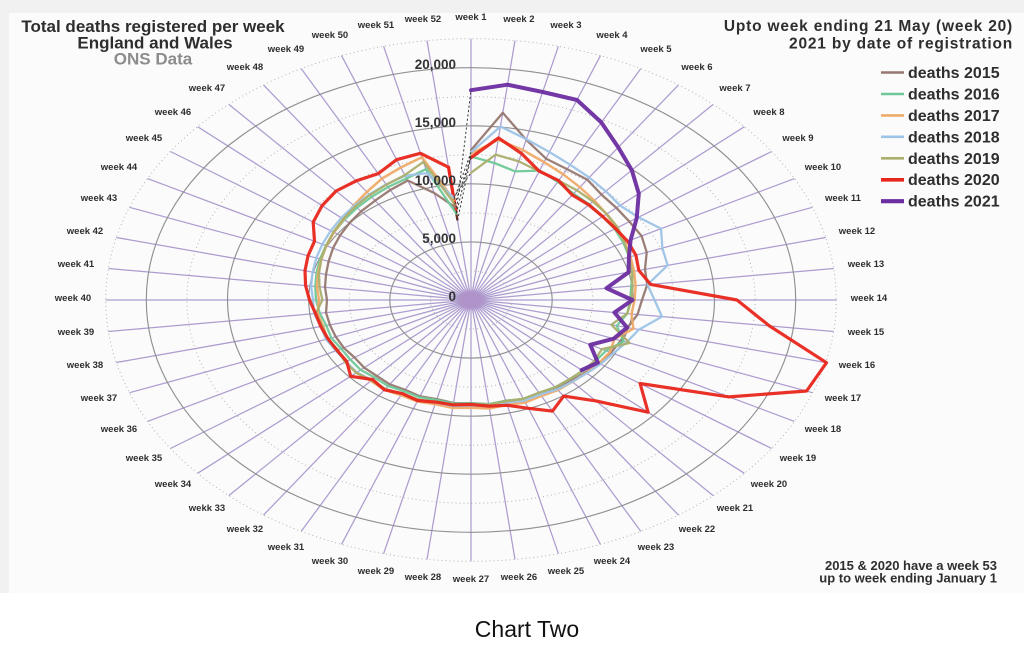 Image resolution: width=1024 pixels, height=660 pixels. What do you see at coordinates (144, 138) in the screenshot?
I see `svg-text: week 45` at bounding box center [144, 138].